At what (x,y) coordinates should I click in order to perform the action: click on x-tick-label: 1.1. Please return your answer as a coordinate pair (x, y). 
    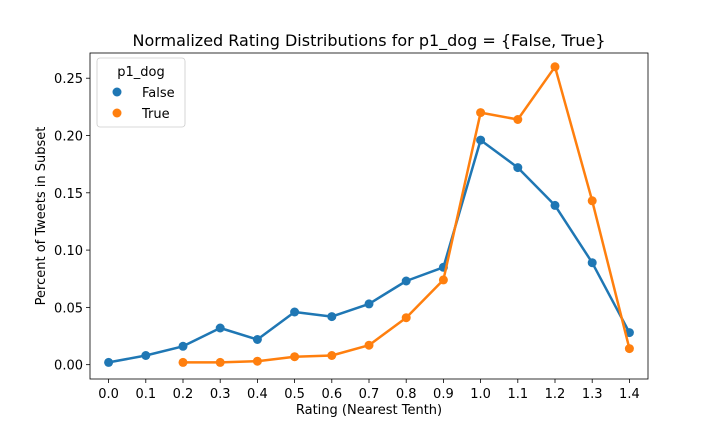
    Looking at the image, I should click on (517, 394).